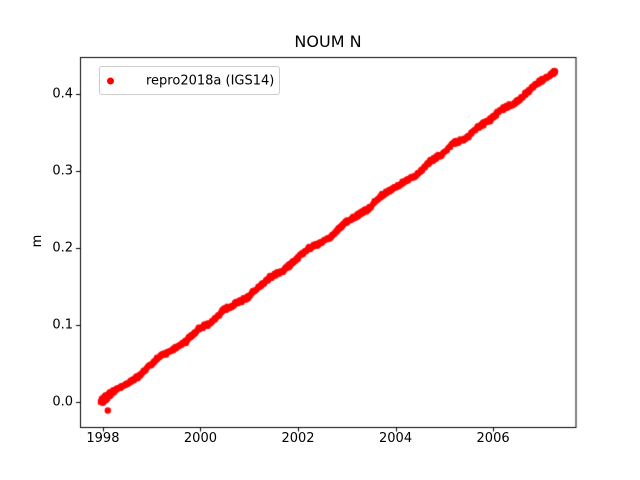 Image resolution: width=640 pixels, height=480 pixels. Describe the element at coordinates (62, 171) in the screenshot. I see `y-tick-label: 0.3` at that location.